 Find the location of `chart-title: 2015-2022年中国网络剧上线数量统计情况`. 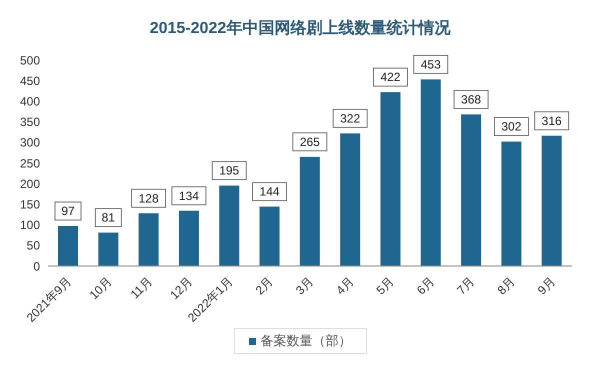

chart-title: 2015-2022年中国网络剧上线数量统计情况 is located at coordinates (300, 28).